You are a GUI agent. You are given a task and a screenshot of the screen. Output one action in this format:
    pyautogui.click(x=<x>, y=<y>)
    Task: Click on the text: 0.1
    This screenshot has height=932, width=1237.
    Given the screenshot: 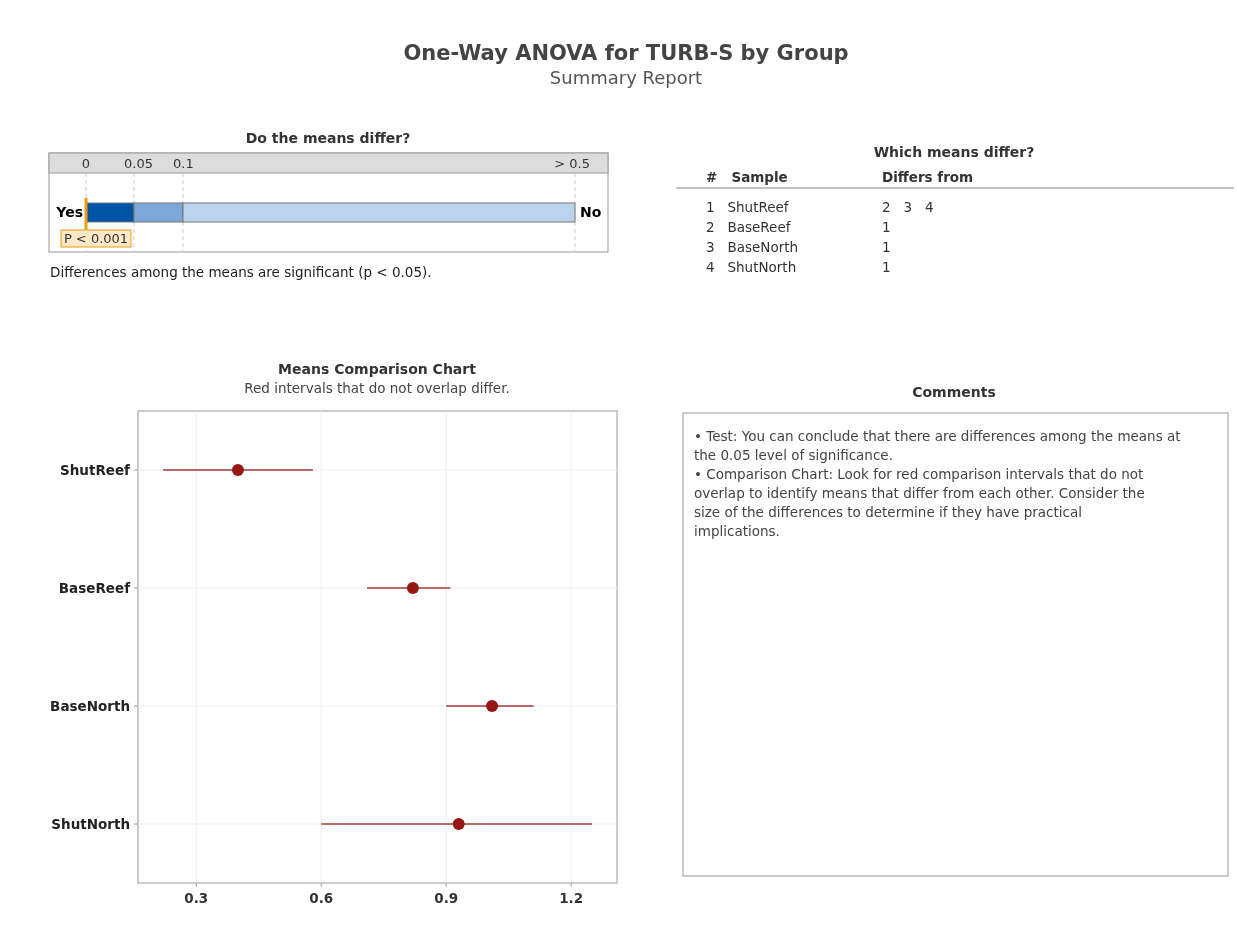 What is the action you would take?
    pyautogui.click(x=183, y=163)
    